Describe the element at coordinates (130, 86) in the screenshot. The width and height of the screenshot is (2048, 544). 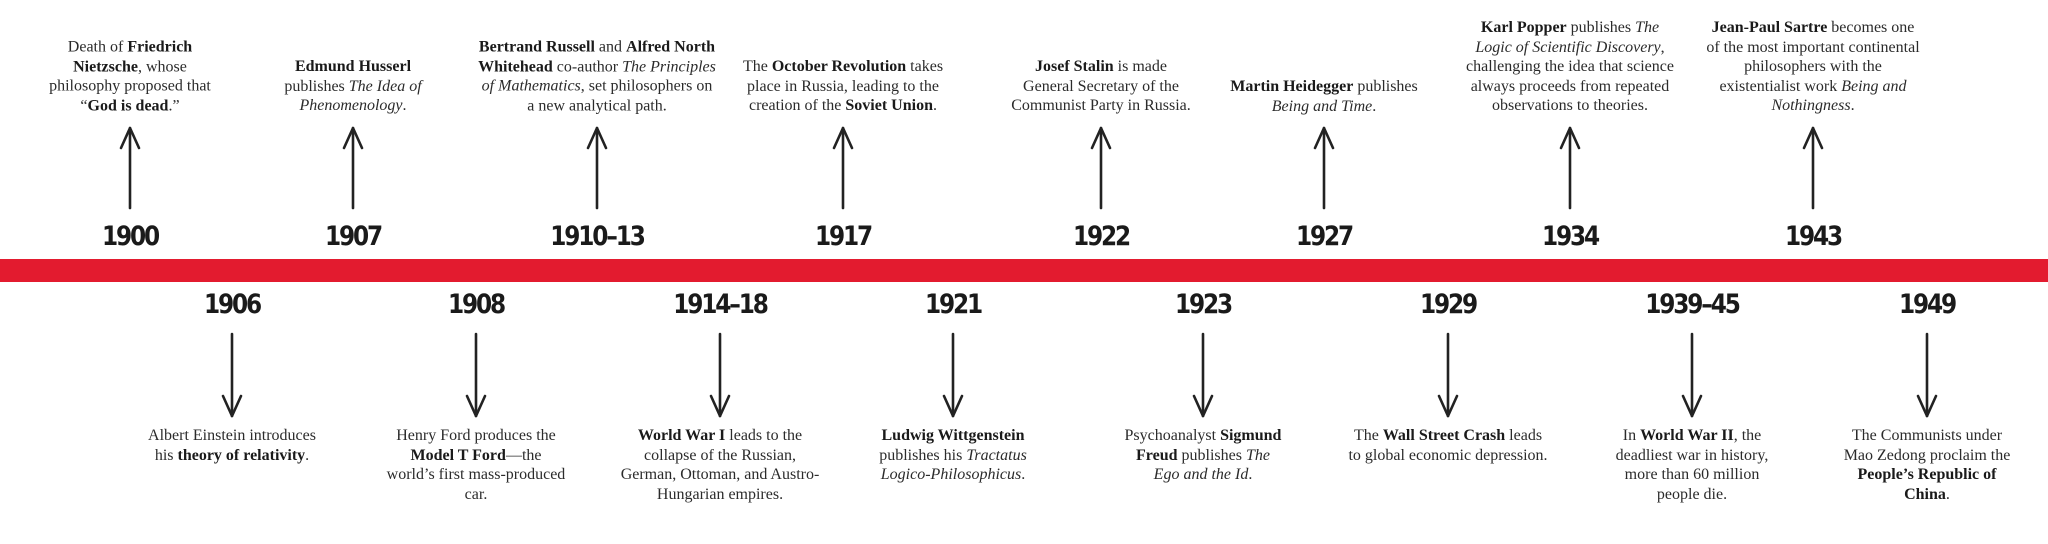
I see `desc-fragment: , whose philosophy proposed that “` at that location.